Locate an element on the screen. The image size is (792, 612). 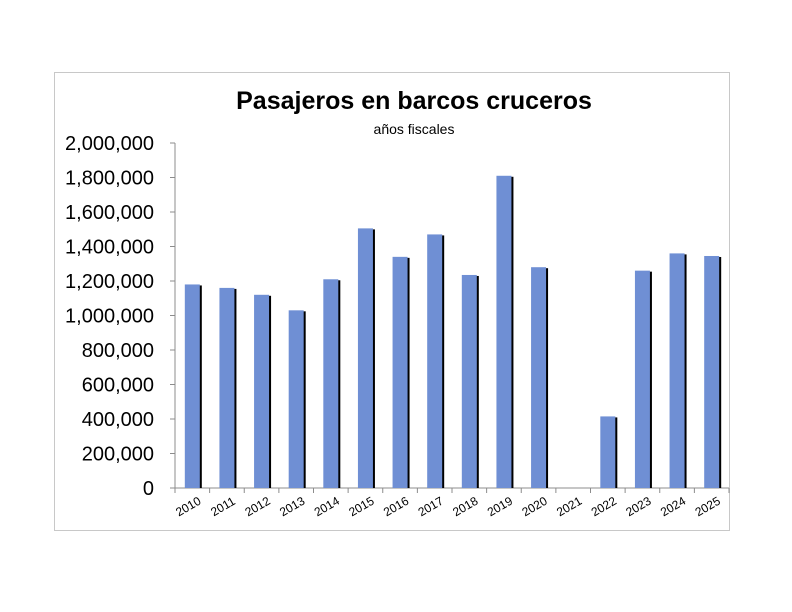
x-tick-label: 2022 is located at coordinates (604, 507).